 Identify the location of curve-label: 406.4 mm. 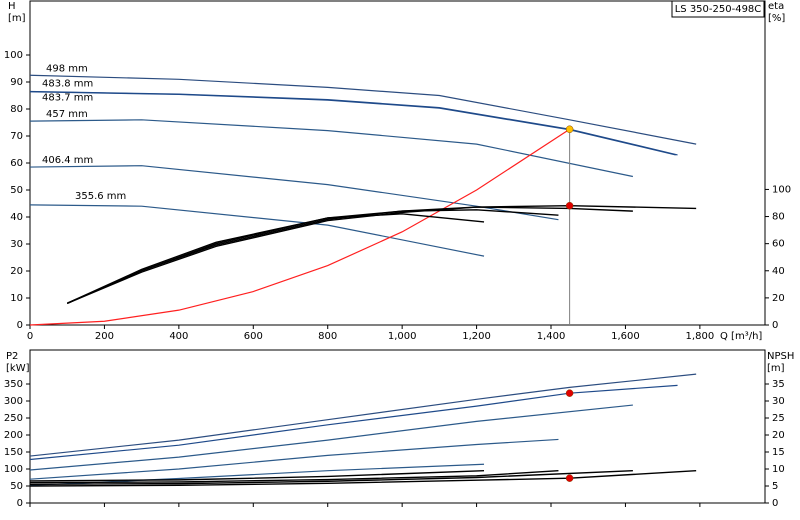
(67, 160).